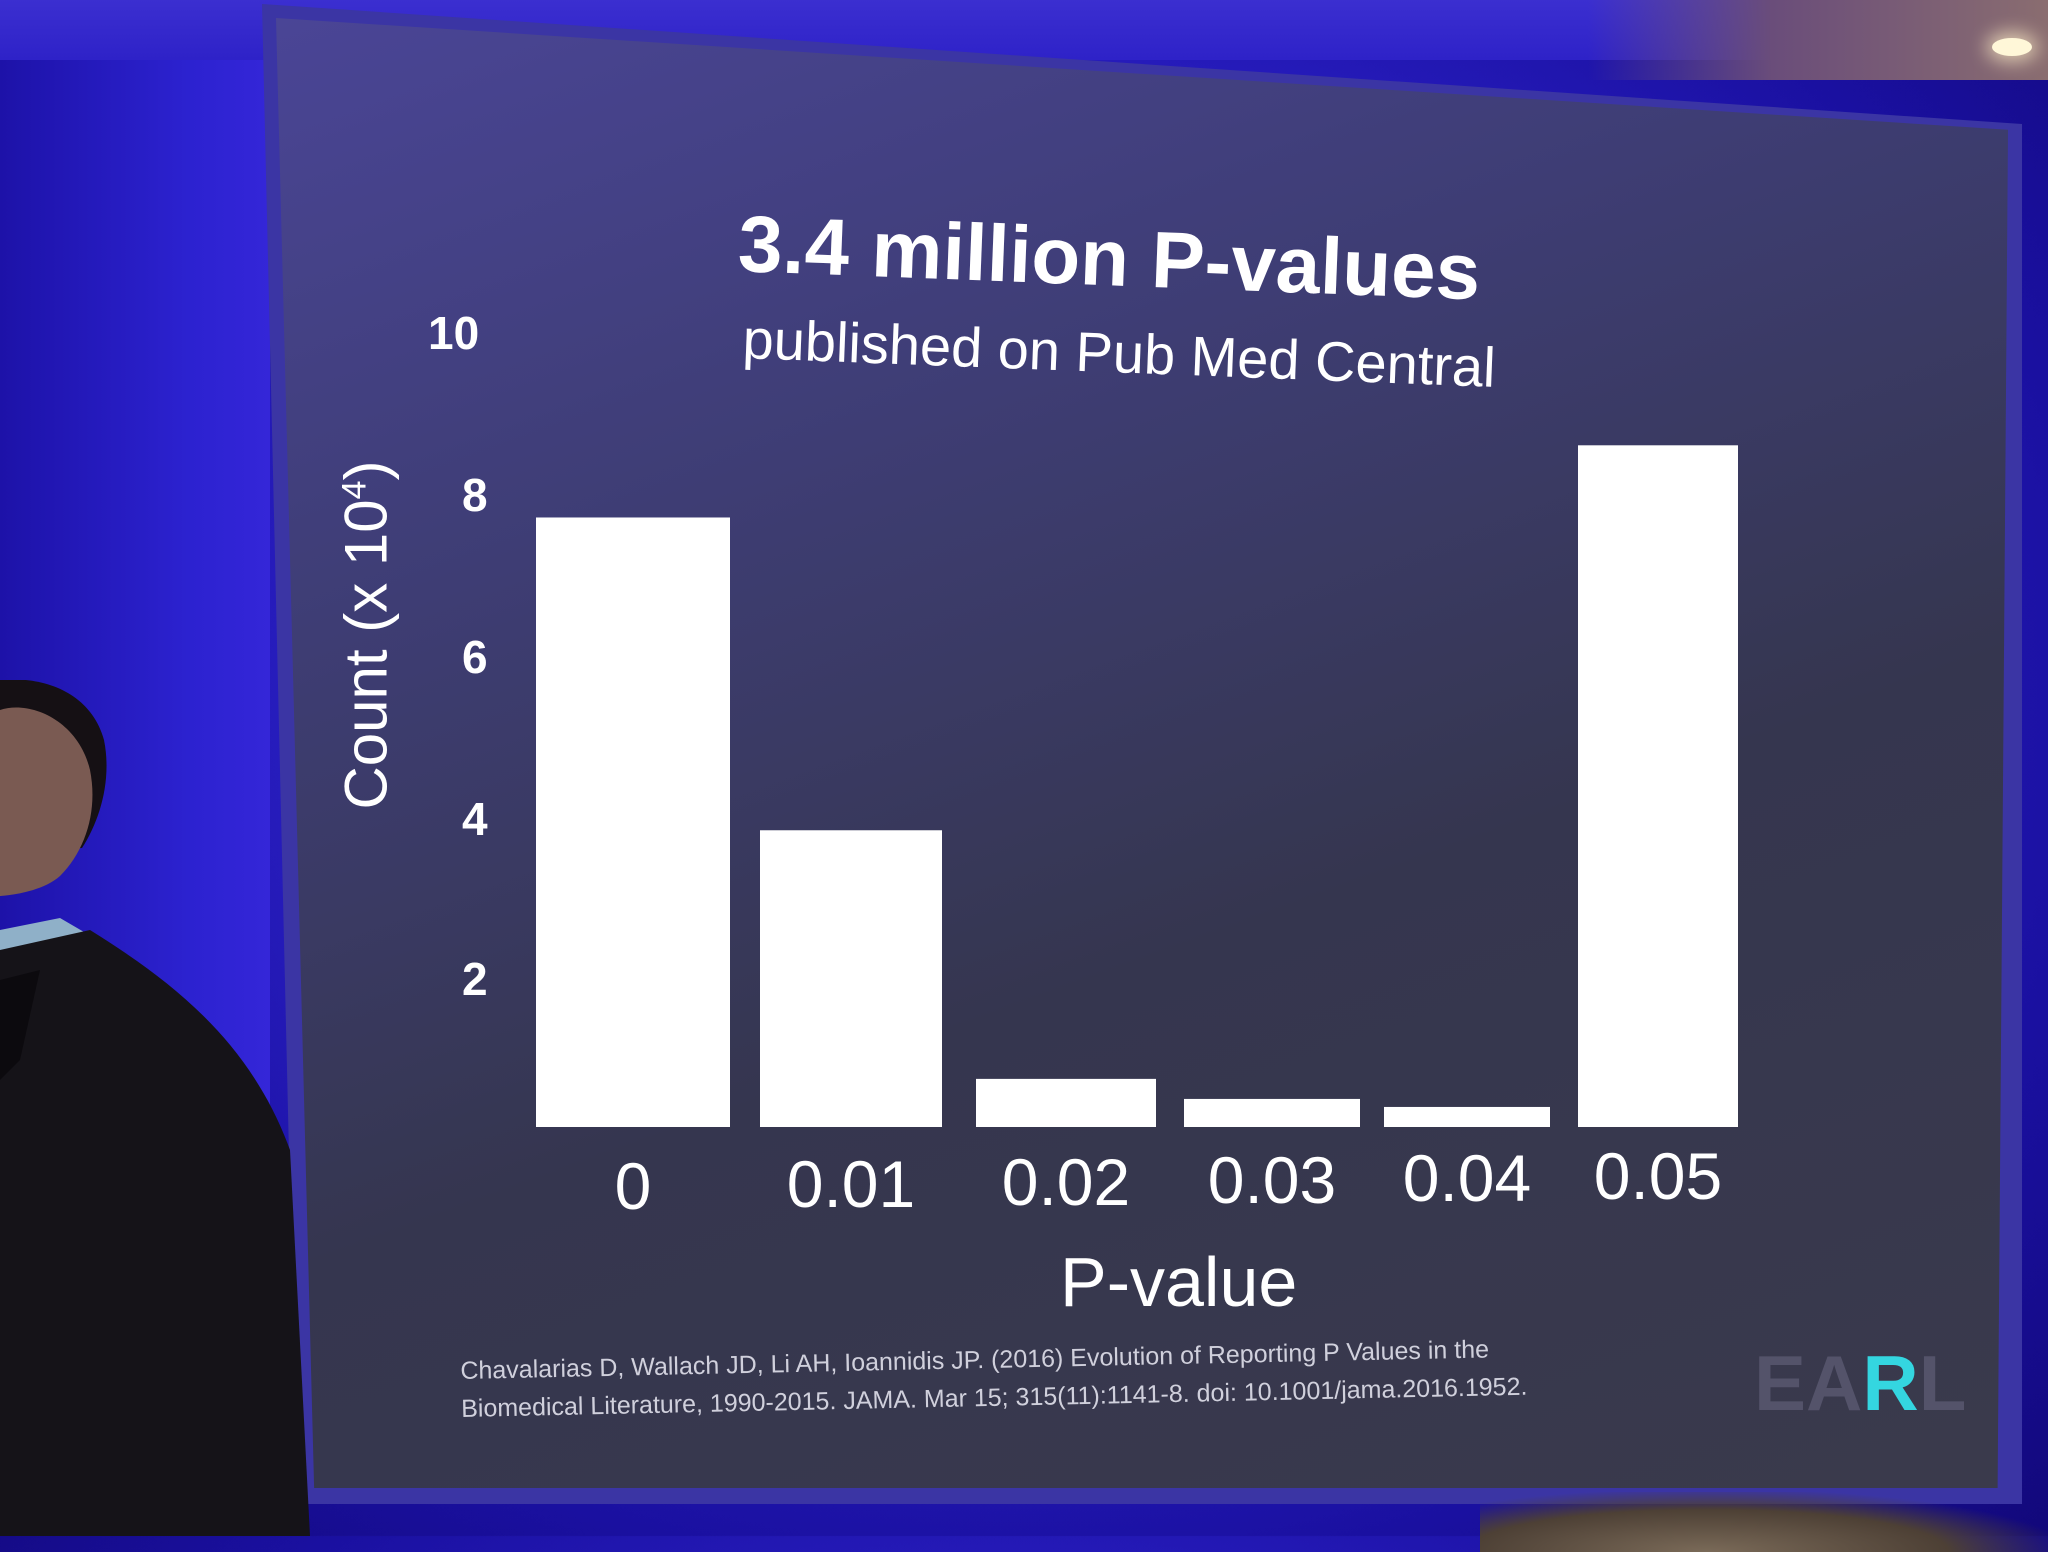 This screenshot has height=1552, width=2048. I want to click on y-tick-6: 6, so click(475, 657).